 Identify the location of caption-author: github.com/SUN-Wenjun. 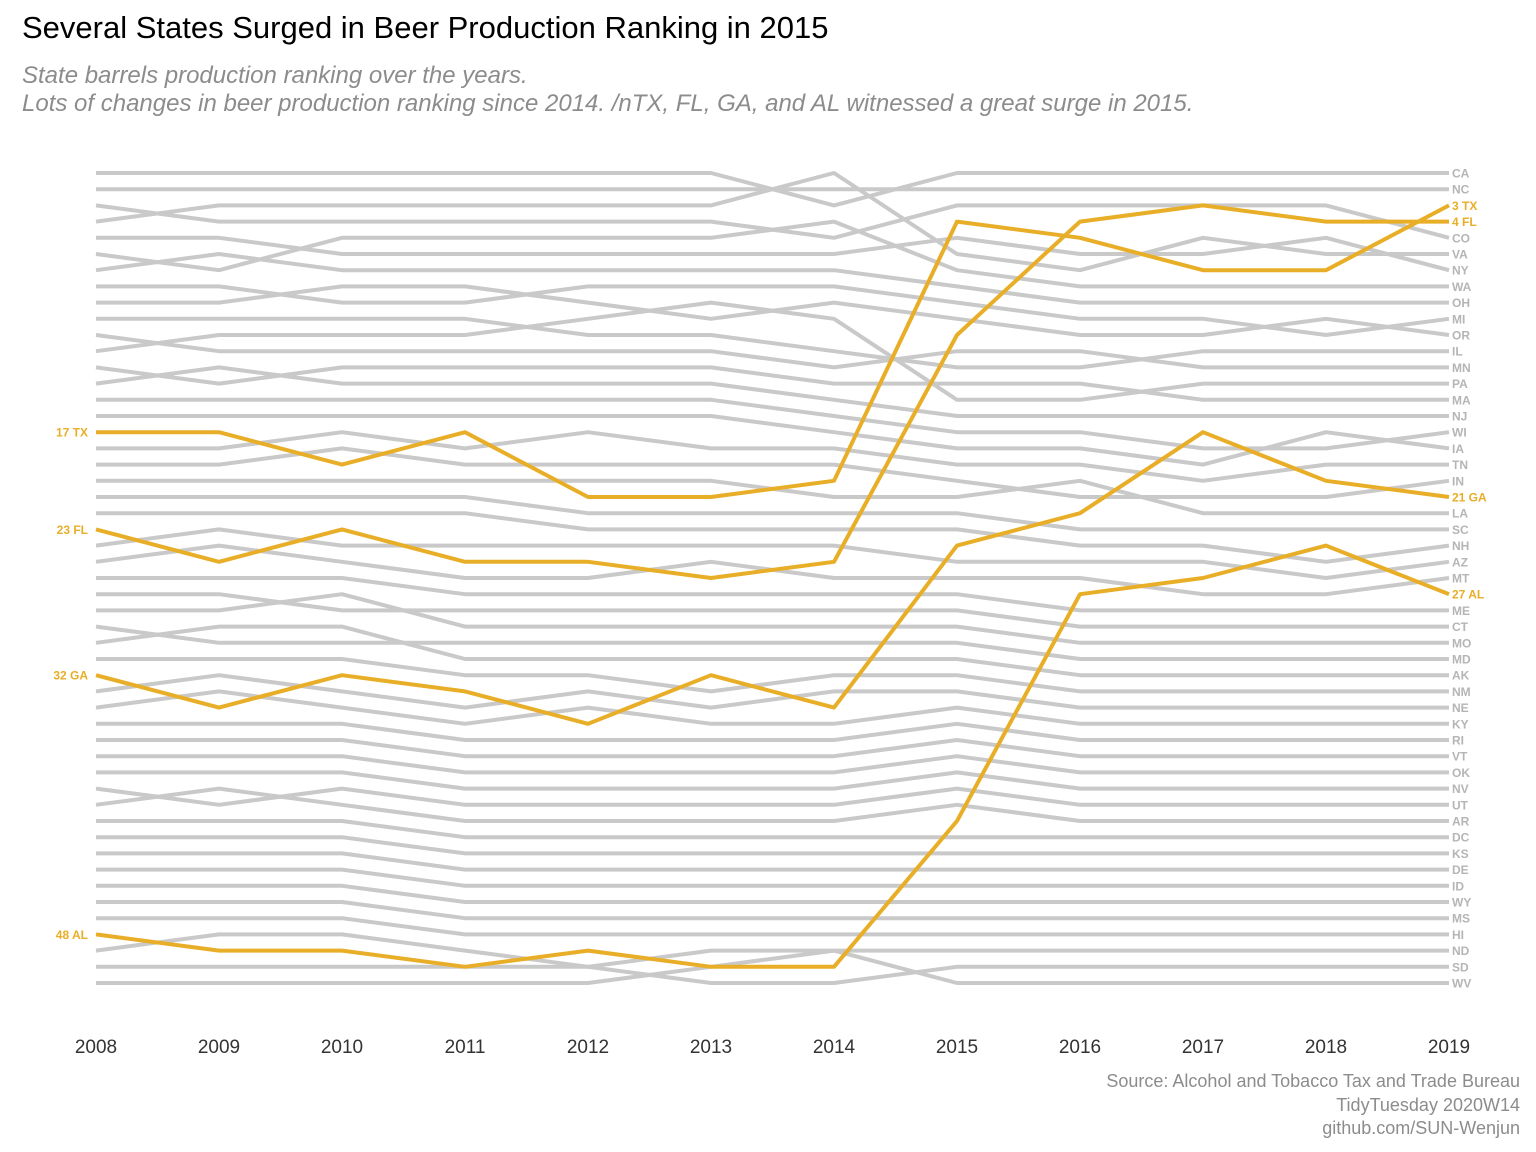
(1421, 1128).